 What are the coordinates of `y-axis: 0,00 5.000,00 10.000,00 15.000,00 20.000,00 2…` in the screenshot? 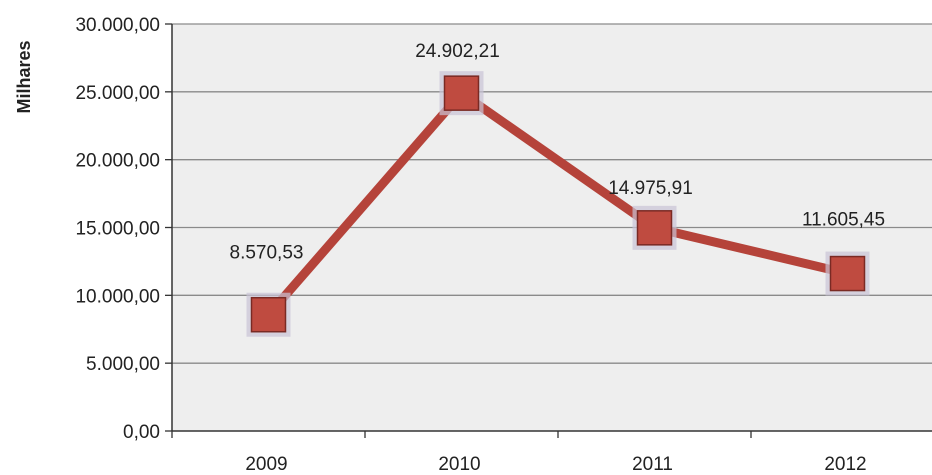 It's located at (124, 229).